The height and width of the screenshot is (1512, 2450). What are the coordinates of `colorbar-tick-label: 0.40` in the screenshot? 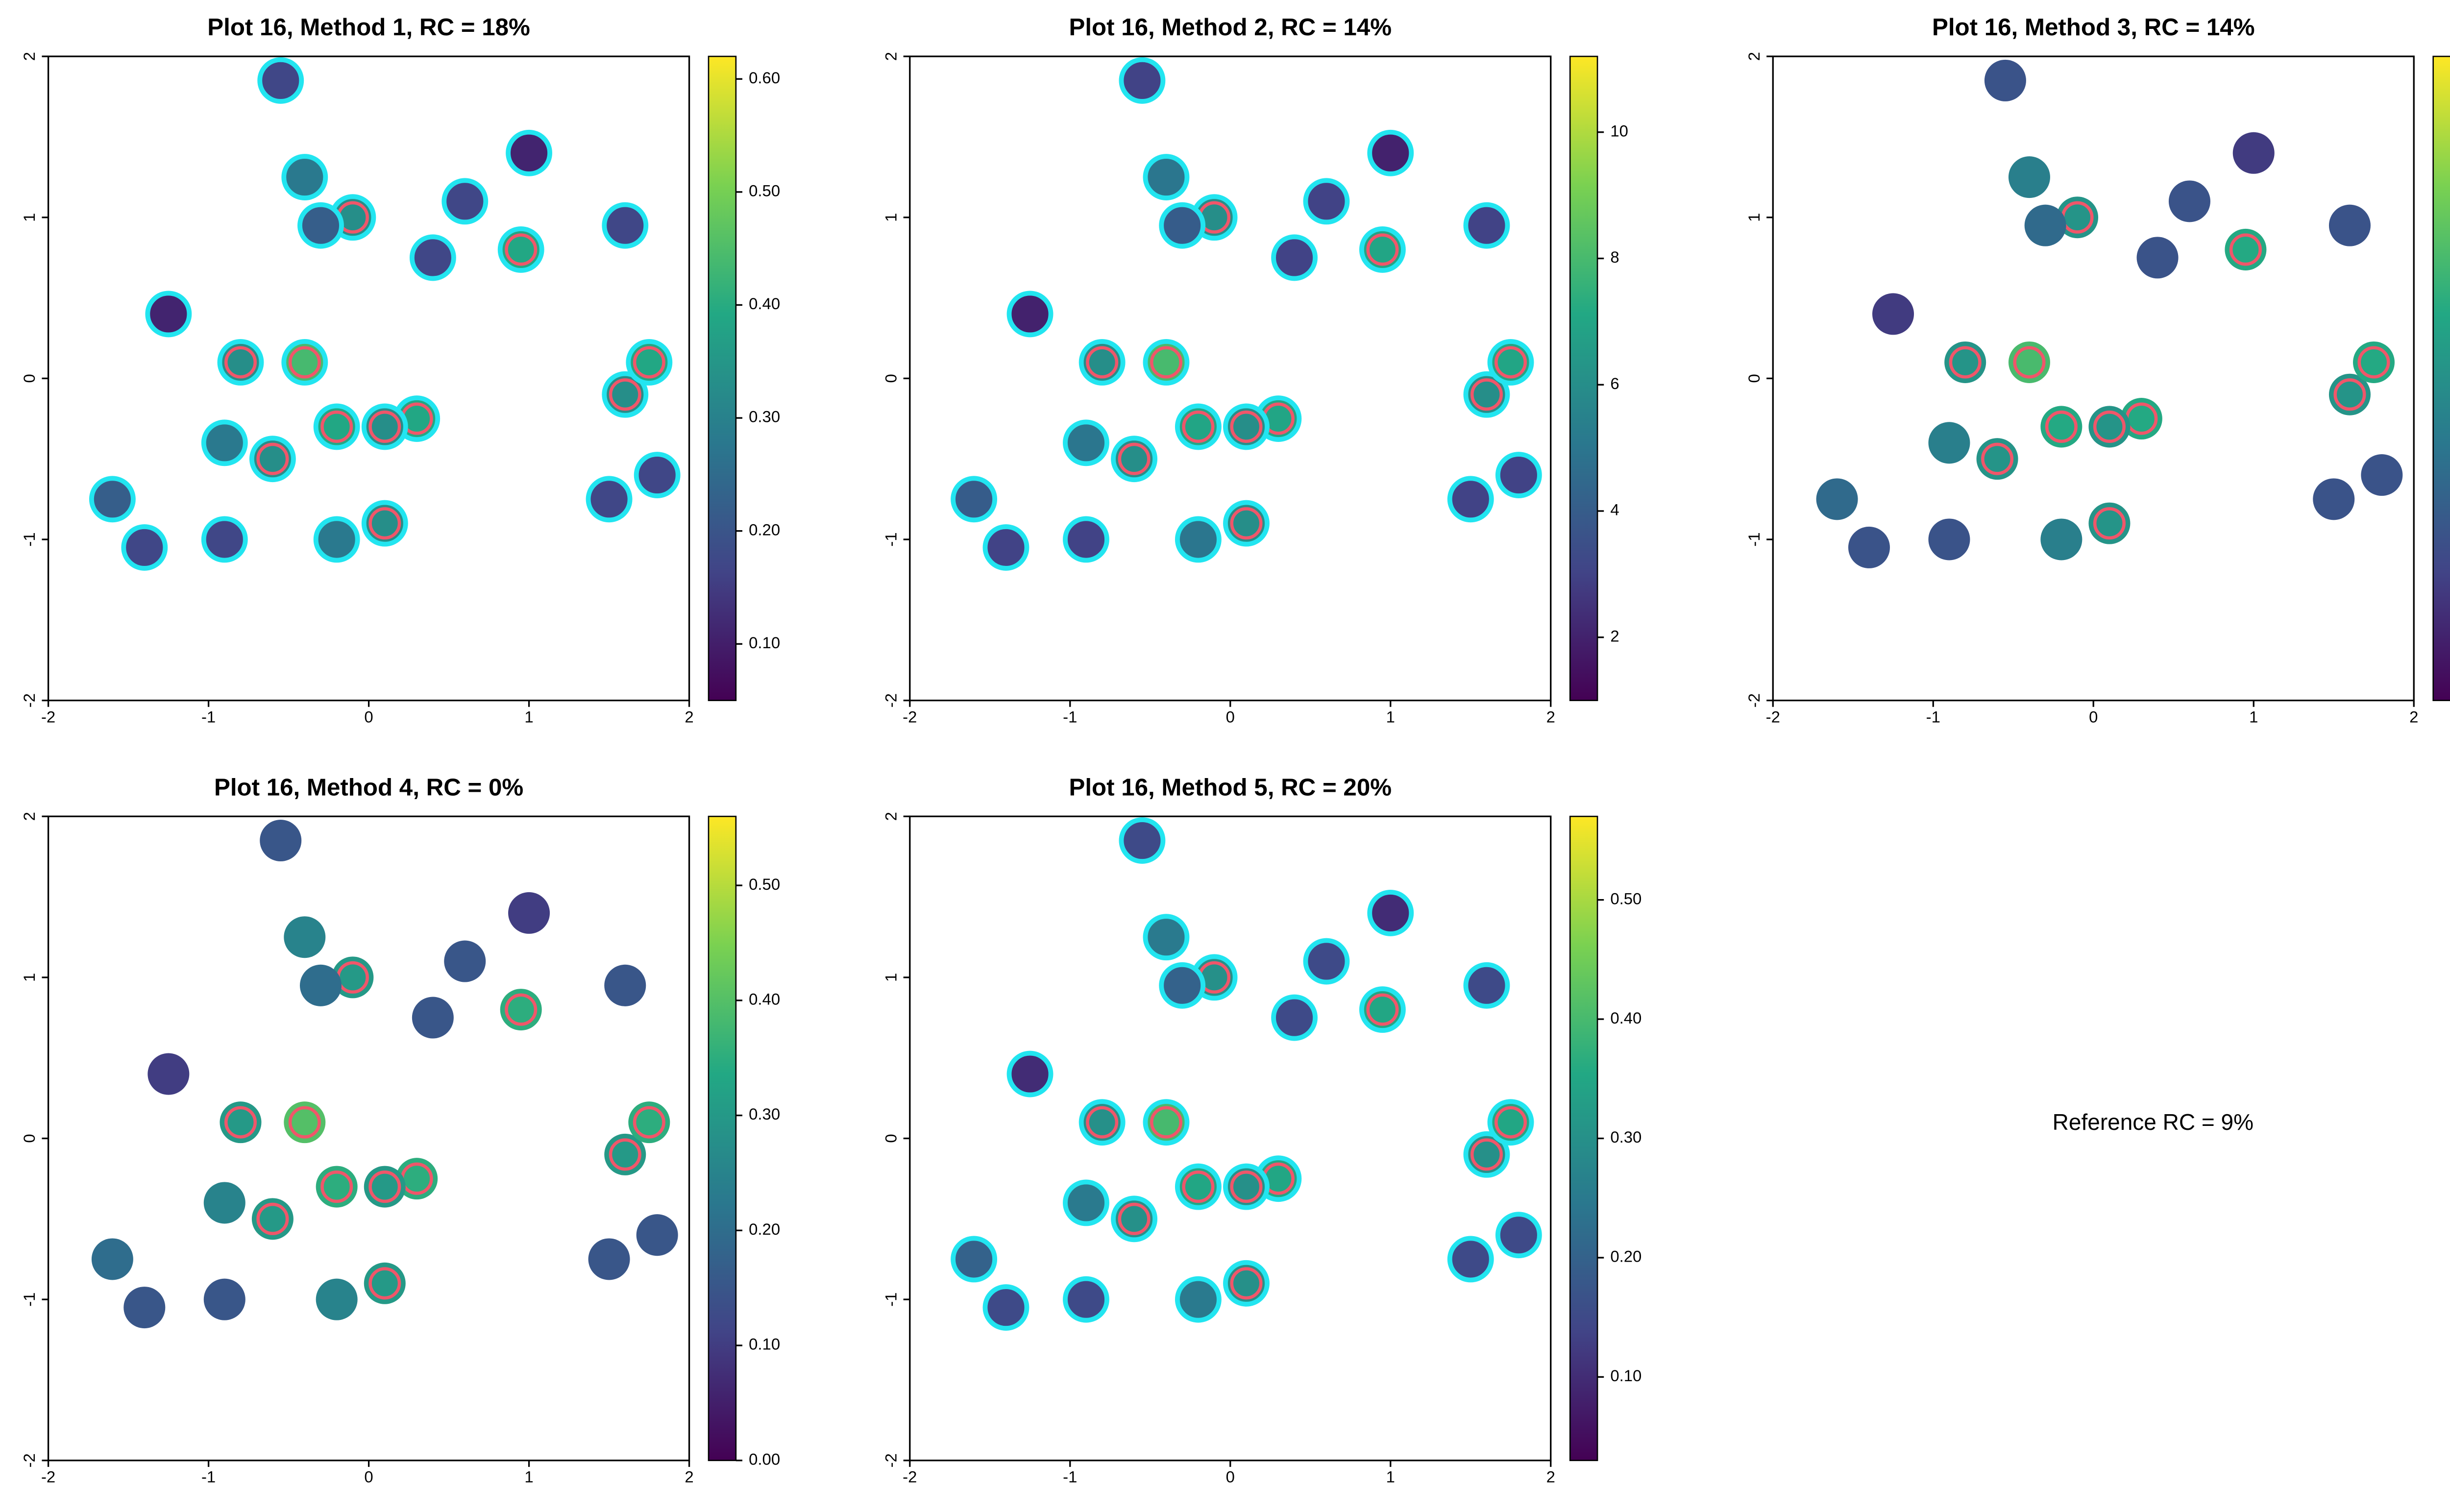 It's located at (1626, 1018).